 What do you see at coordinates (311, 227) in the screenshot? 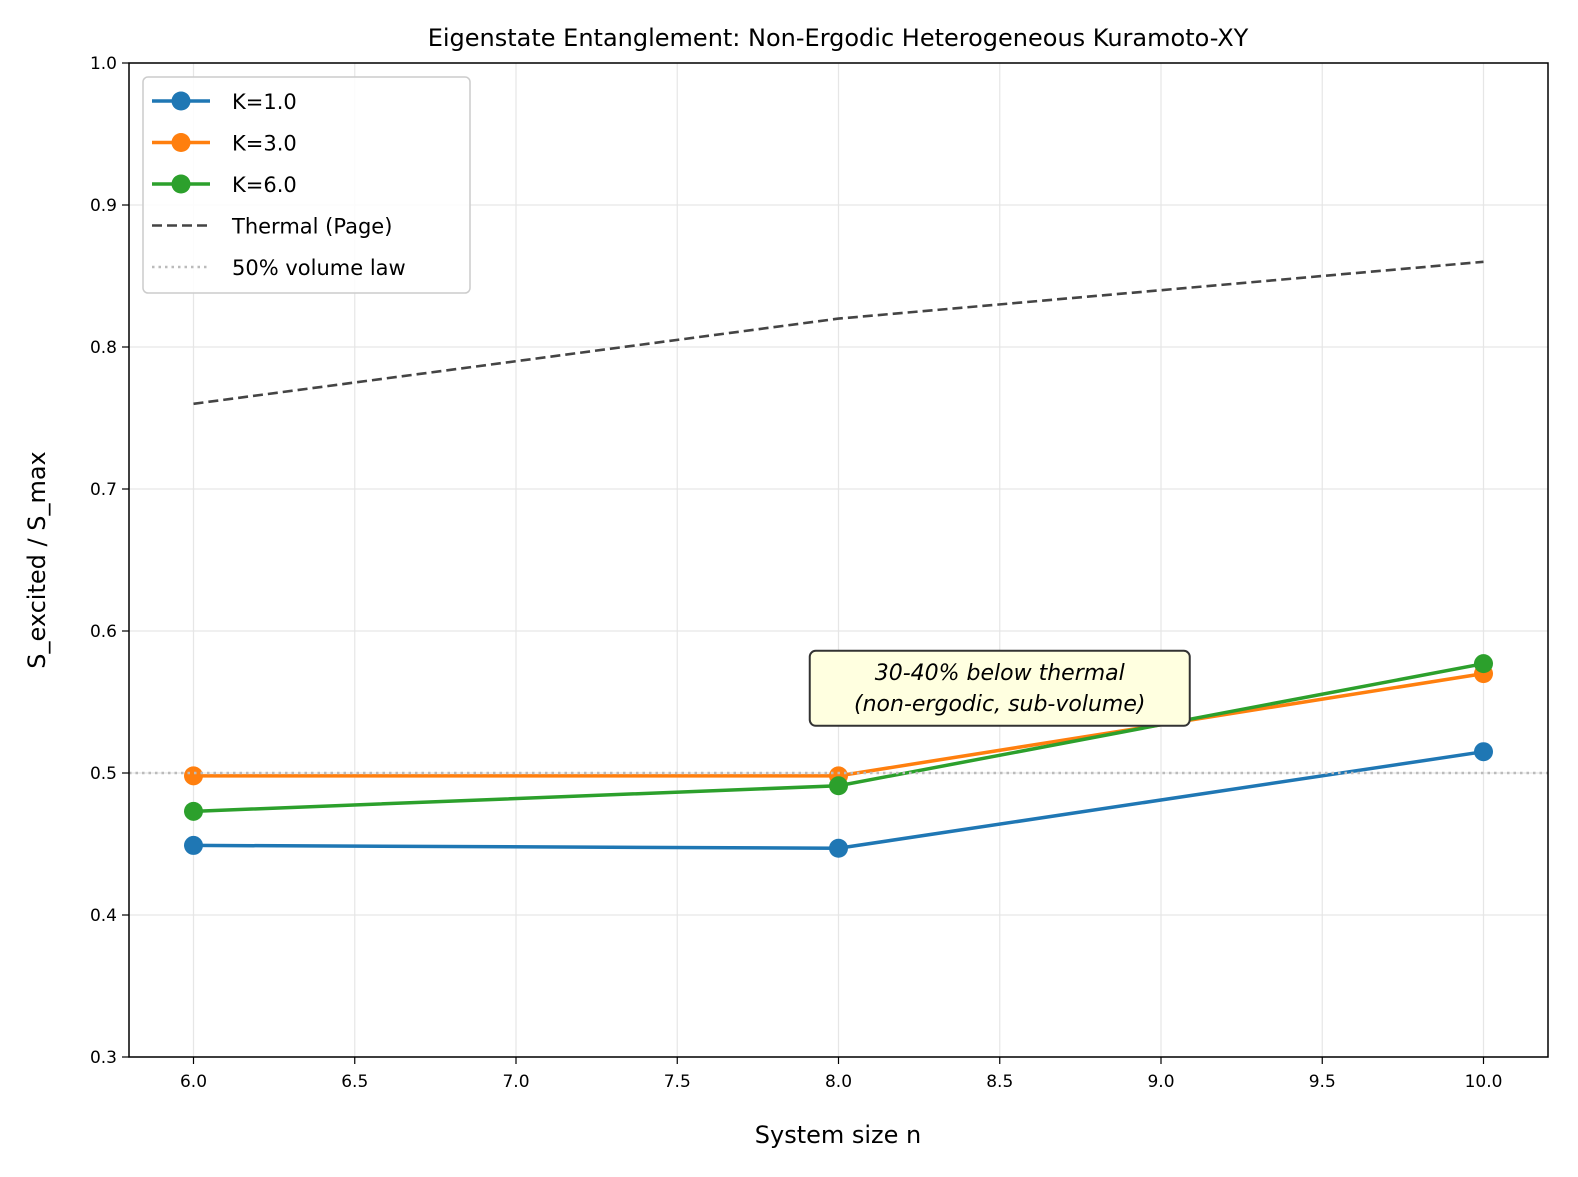
I see `legend-label: Thermal (Page)` at bounding box center [311, 227].